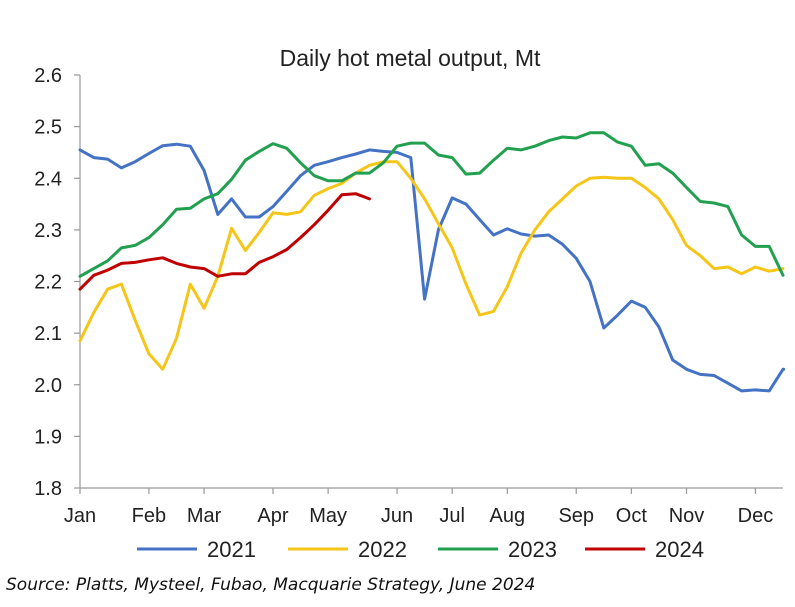  What do you see at coordinates (48, 283) in the screenshot?
I see `y-tick-label: 2.2` at bounding box center [48, 283].